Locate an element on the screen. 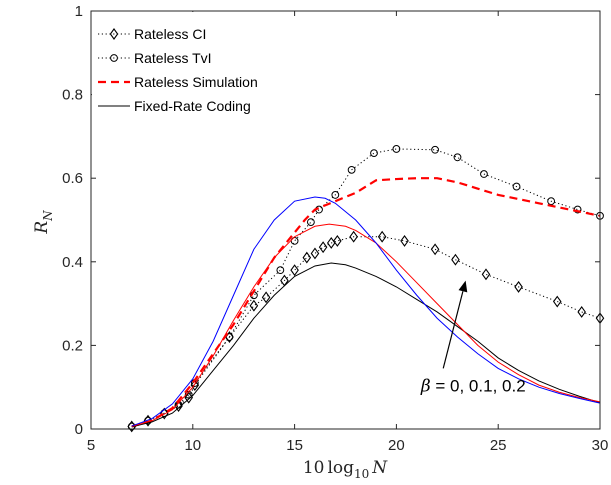 The image size is (611, 485). x-tick-label-2: 15 is located at coordinates (294, 445).